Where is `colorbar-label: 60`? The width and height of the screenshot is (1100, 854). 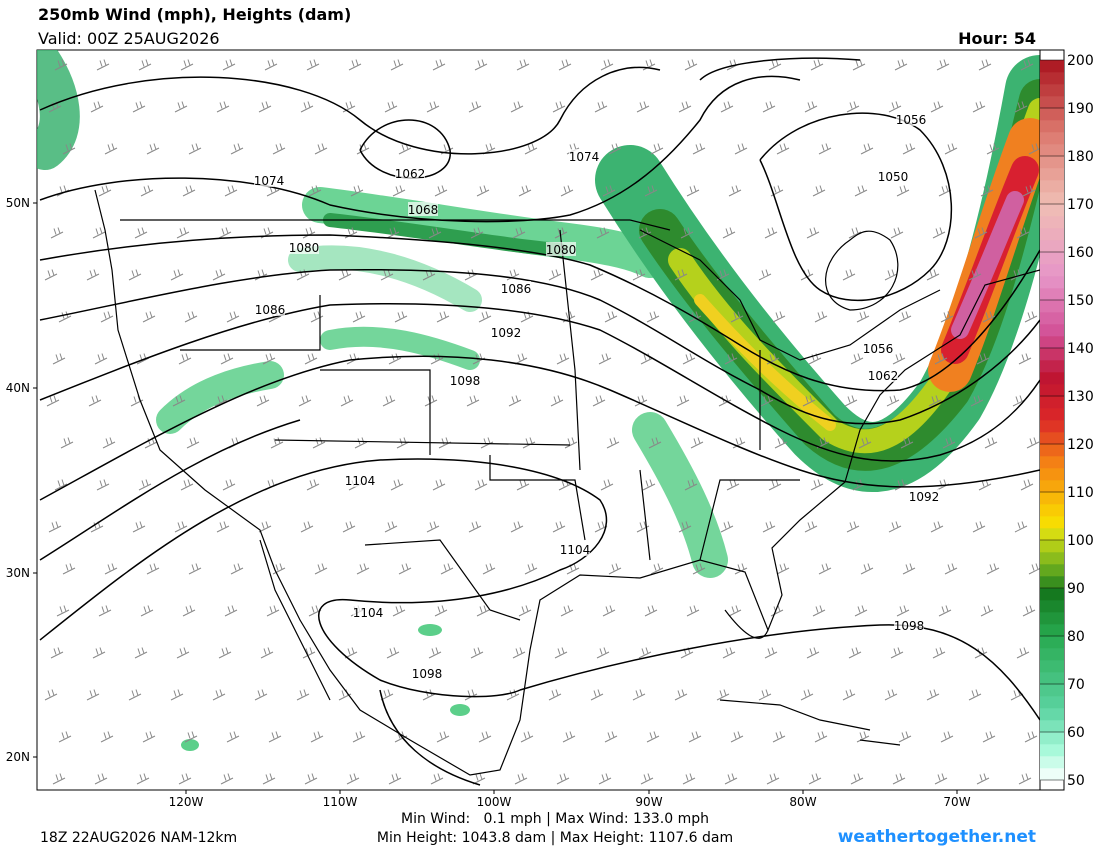 colorbar-label: 60 is located at coordinates (1076, 733).